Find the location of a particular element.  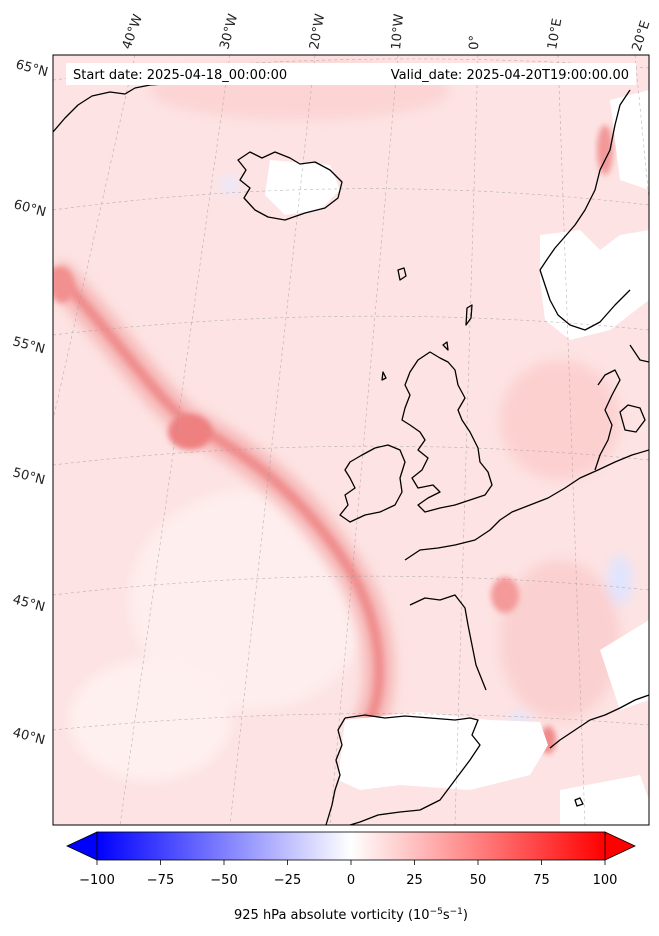

header-box is located at coordinates (351, 74).